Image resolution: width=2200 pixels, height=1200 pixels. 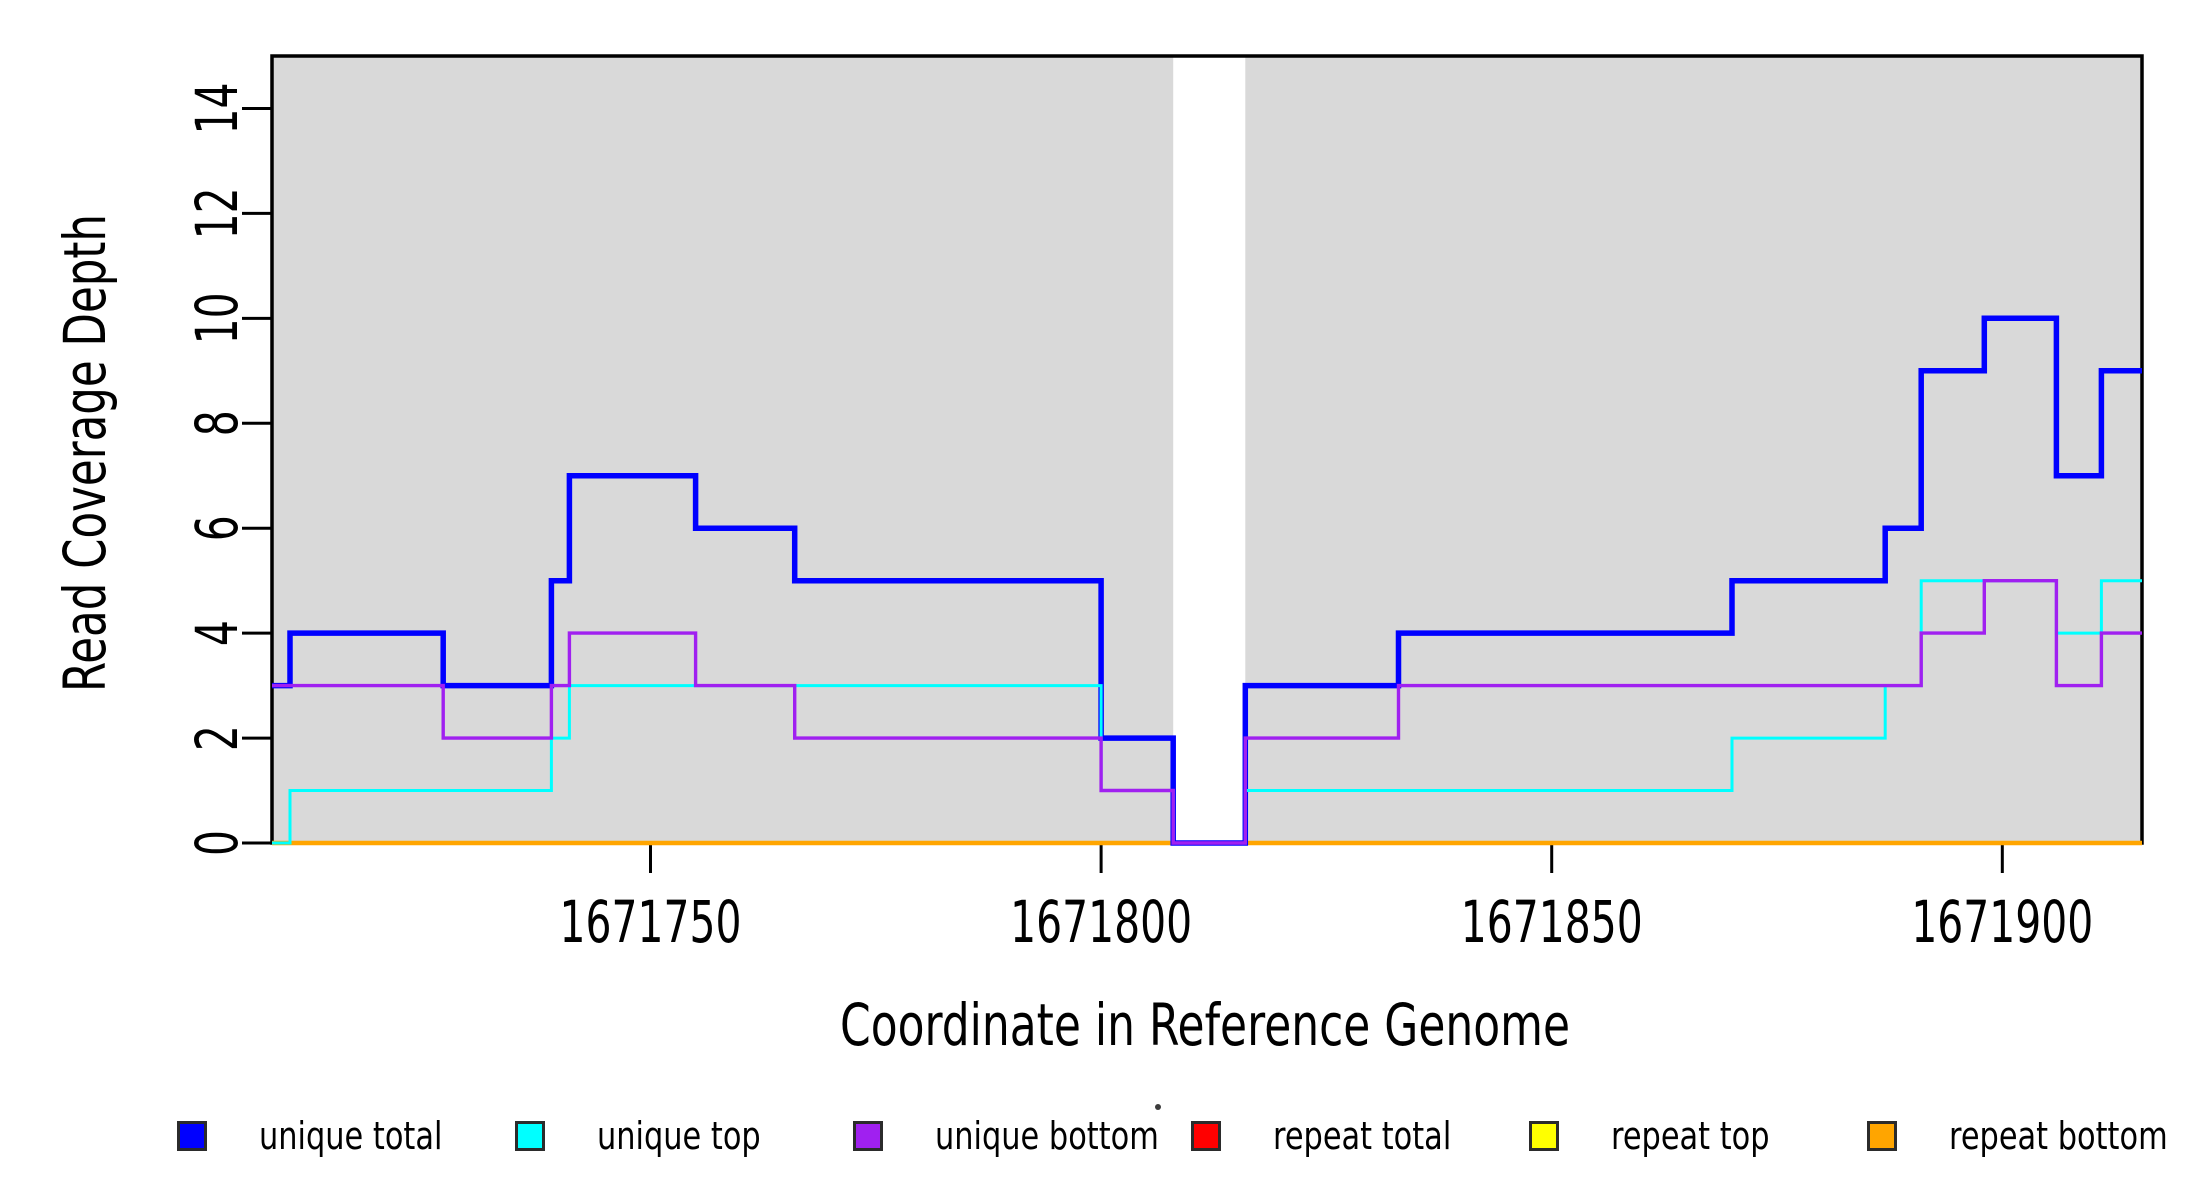 What do you see at coordinates (1101, 922) in the screenshot?
I see `x-tick-label: 1671800` at bounding box center [1101, 922].